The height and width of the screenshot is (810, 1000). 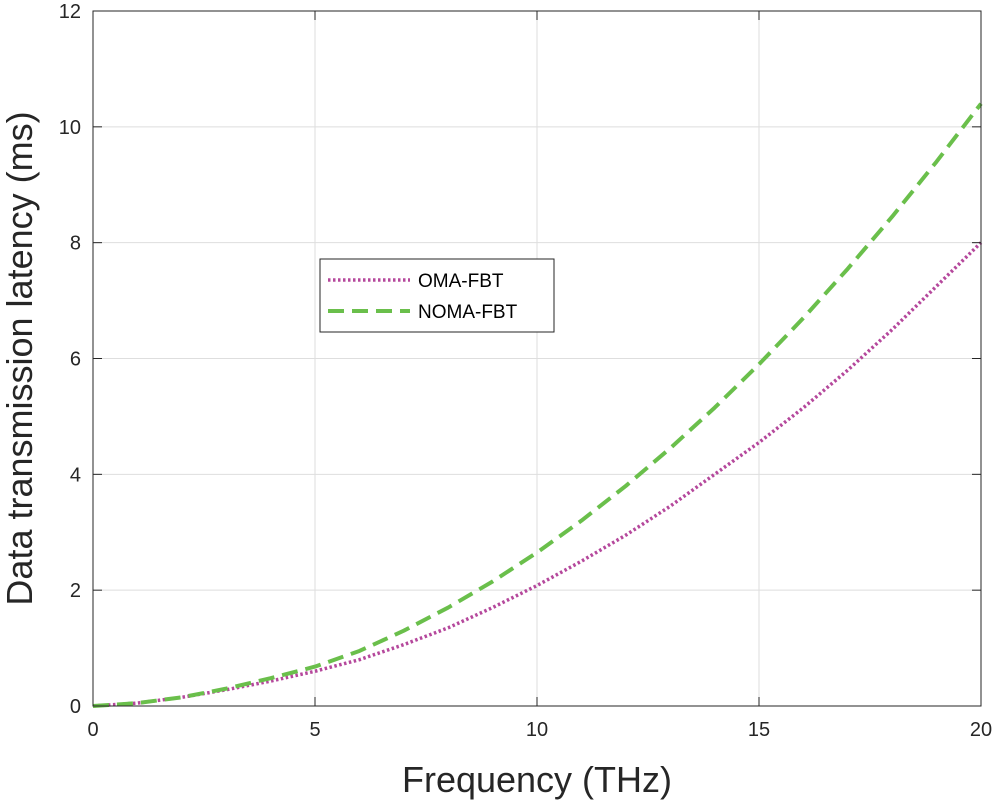 I want to click on y-tick-label: 0, so click(x=75, y=707).